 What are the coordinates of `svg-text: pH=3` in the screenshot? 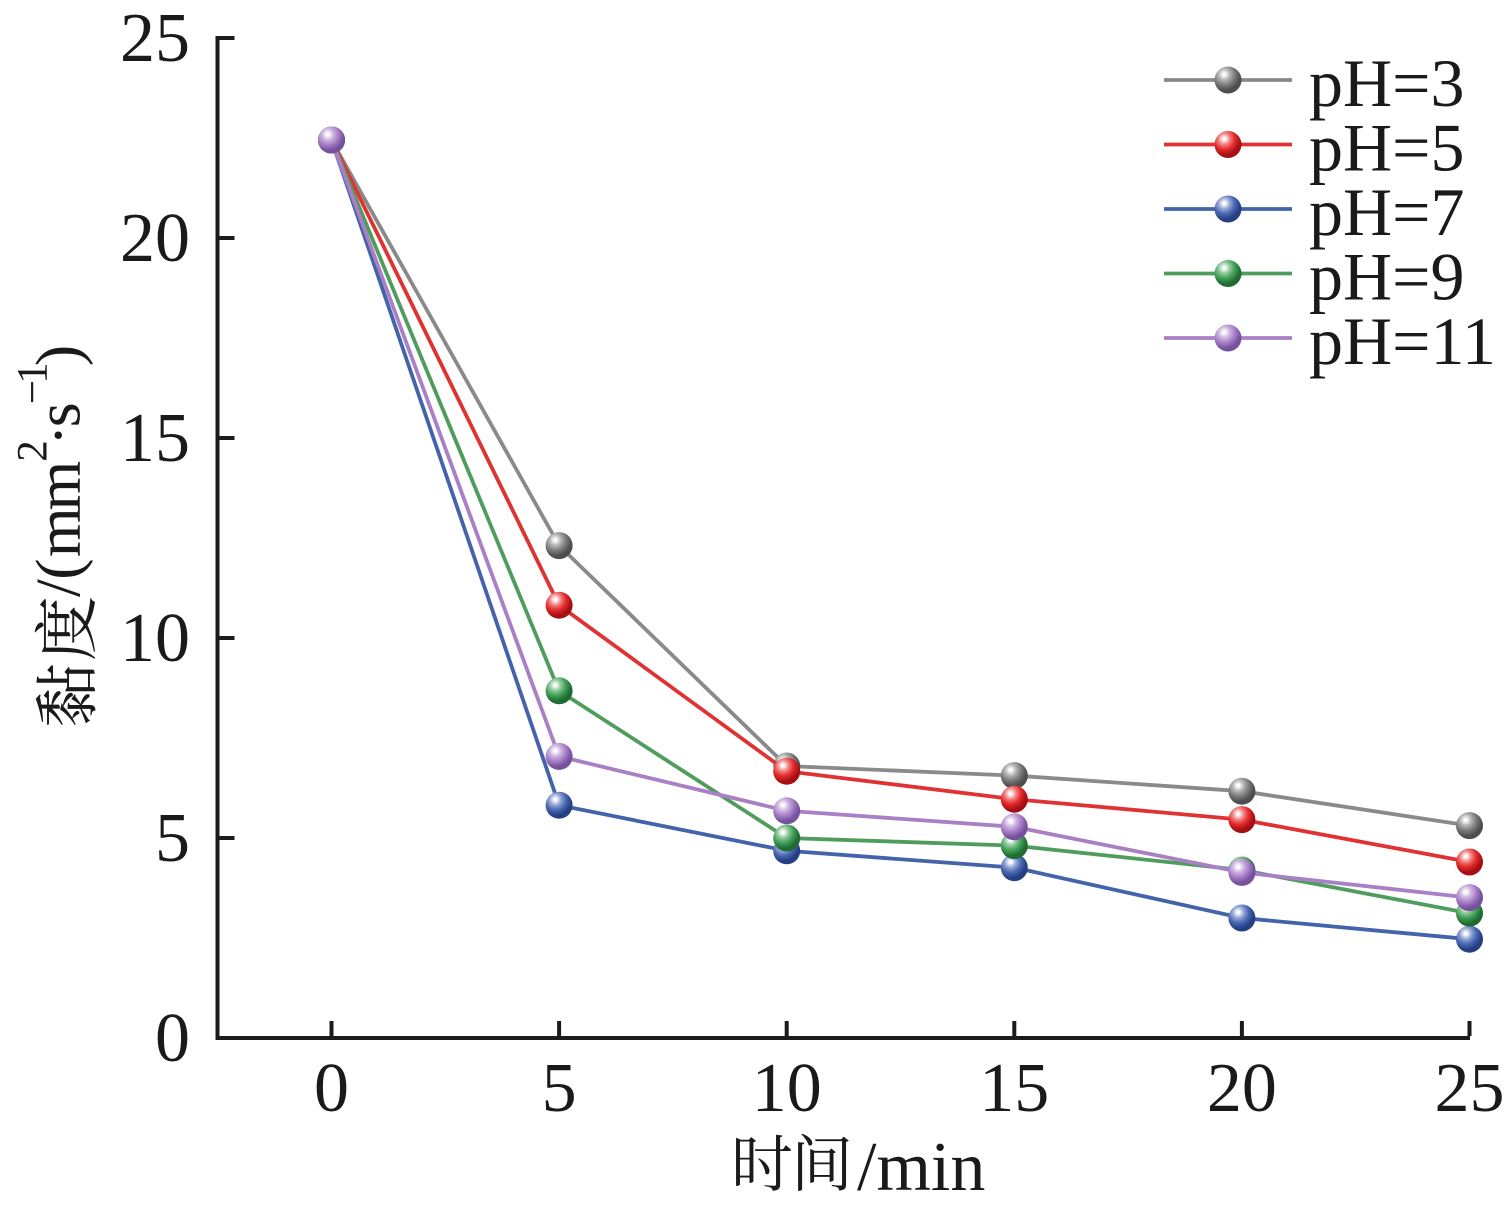 It's located at (1386, 83).